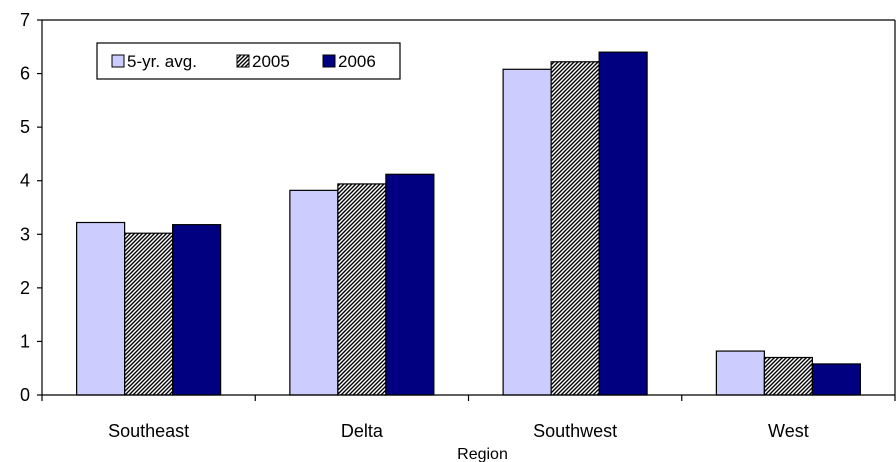 The height and width of the screenshot is (462, 896). I want to click on y-axis-ticks: 0 1 2 3 4 5 6 7, so click(31, 207).